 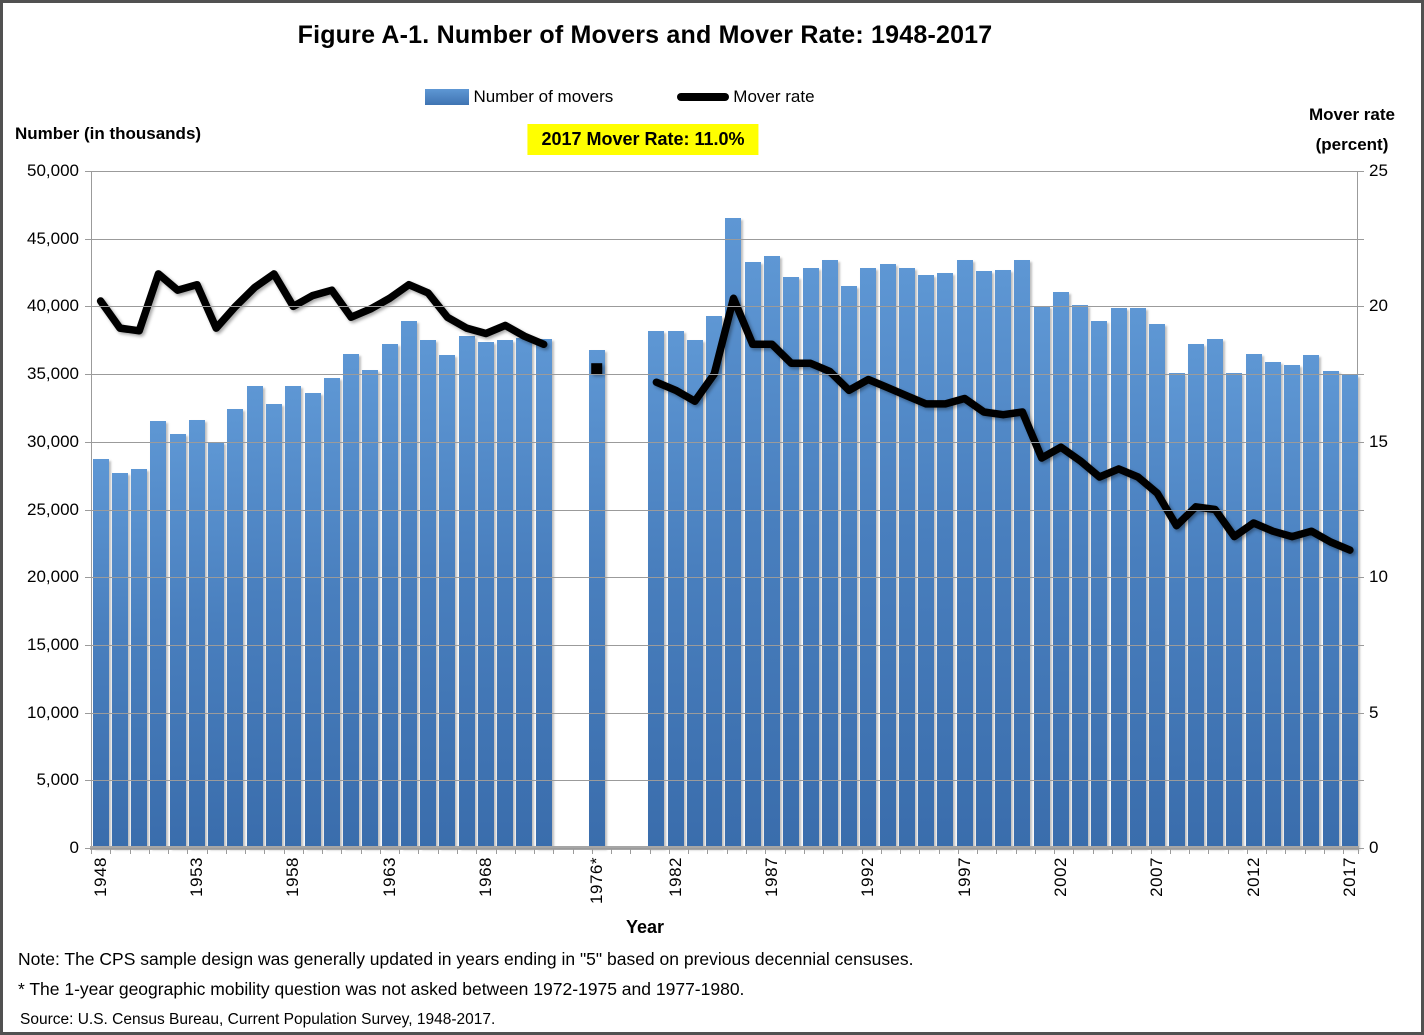 I want to click on left-axis-tick-label: 15,000, so click(x=53, y=644).